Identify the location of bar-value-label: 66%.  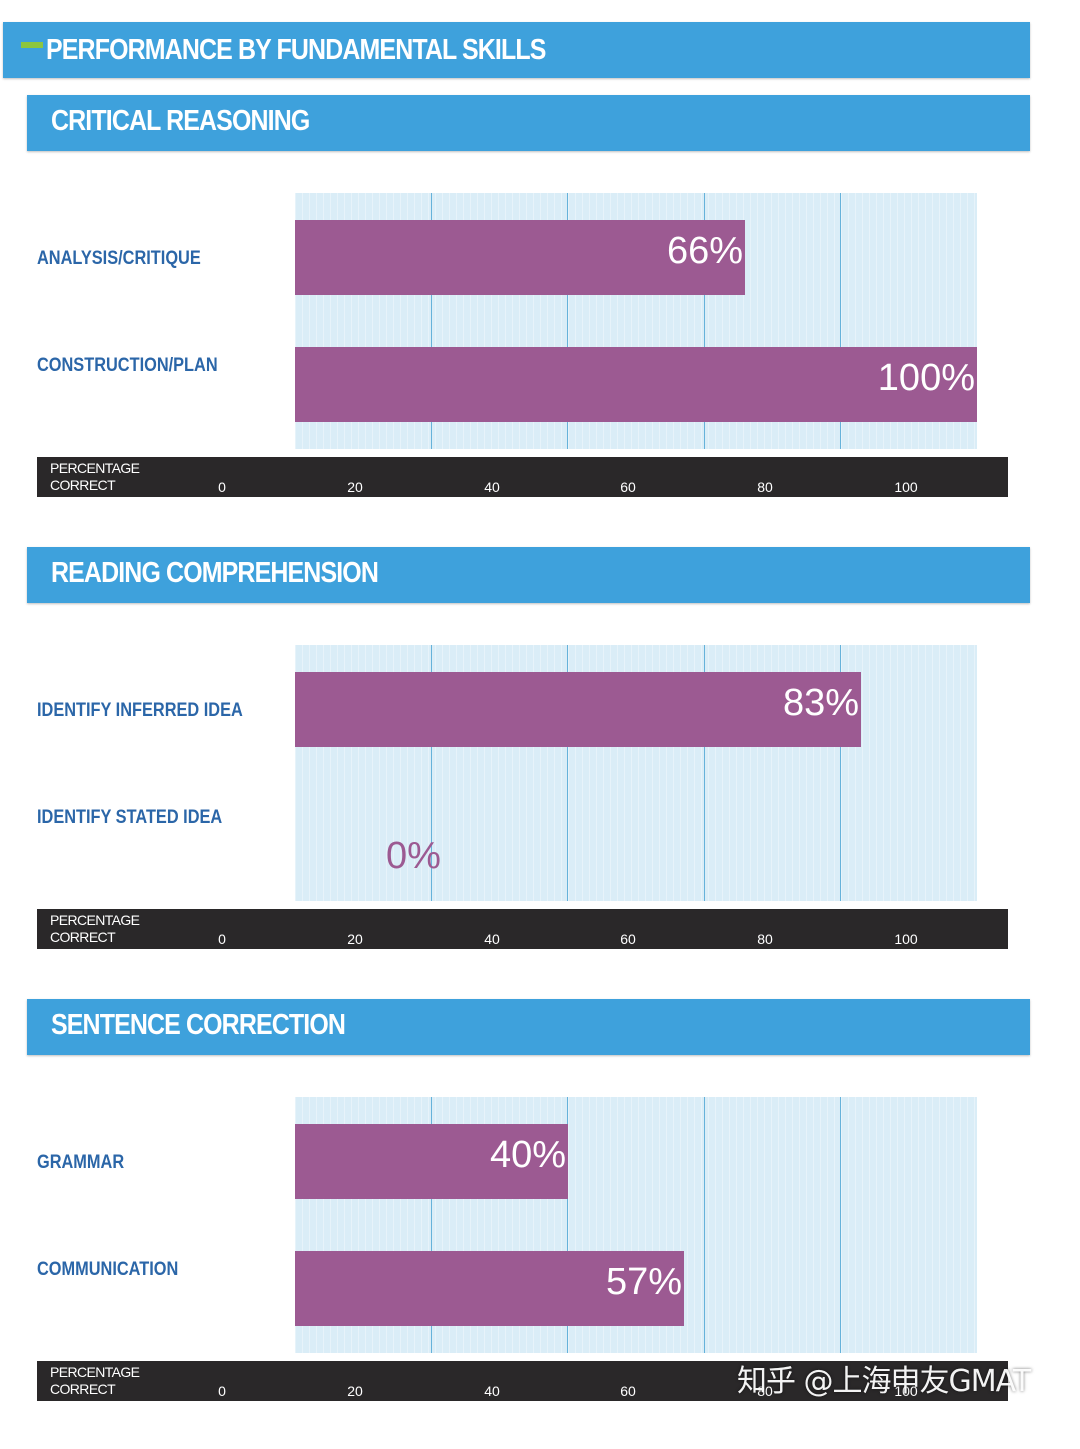
(704, 251).